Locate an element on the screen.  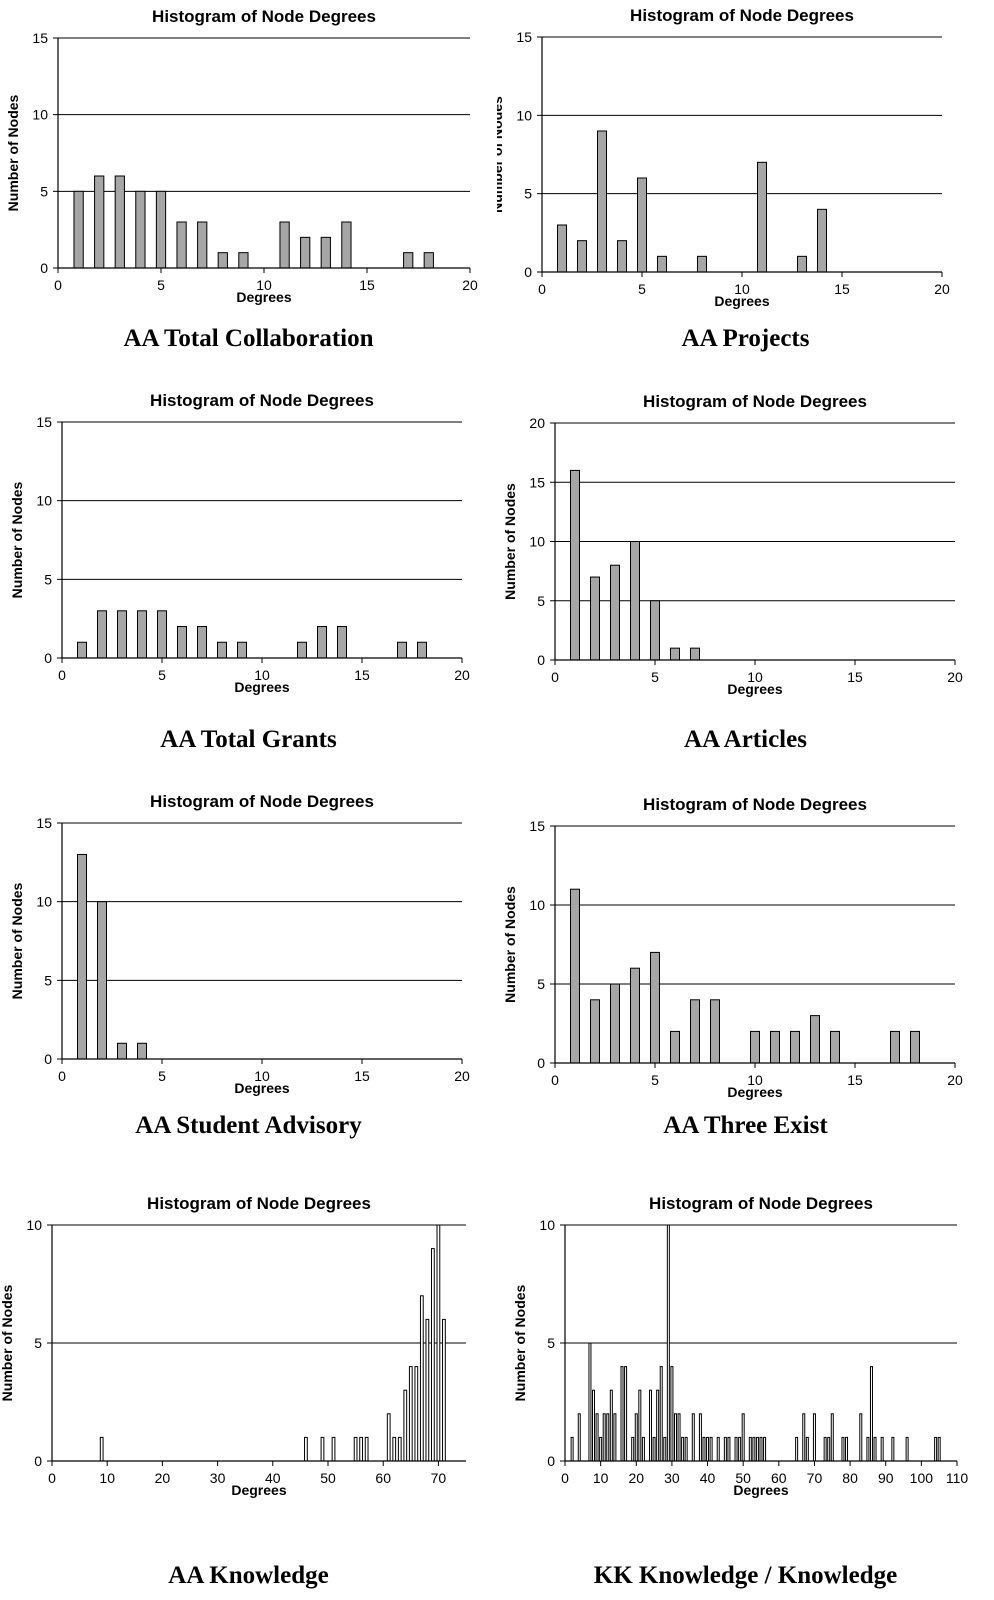
chart-title: Histogram of Node Degrees is located at coordinates (742, 15).